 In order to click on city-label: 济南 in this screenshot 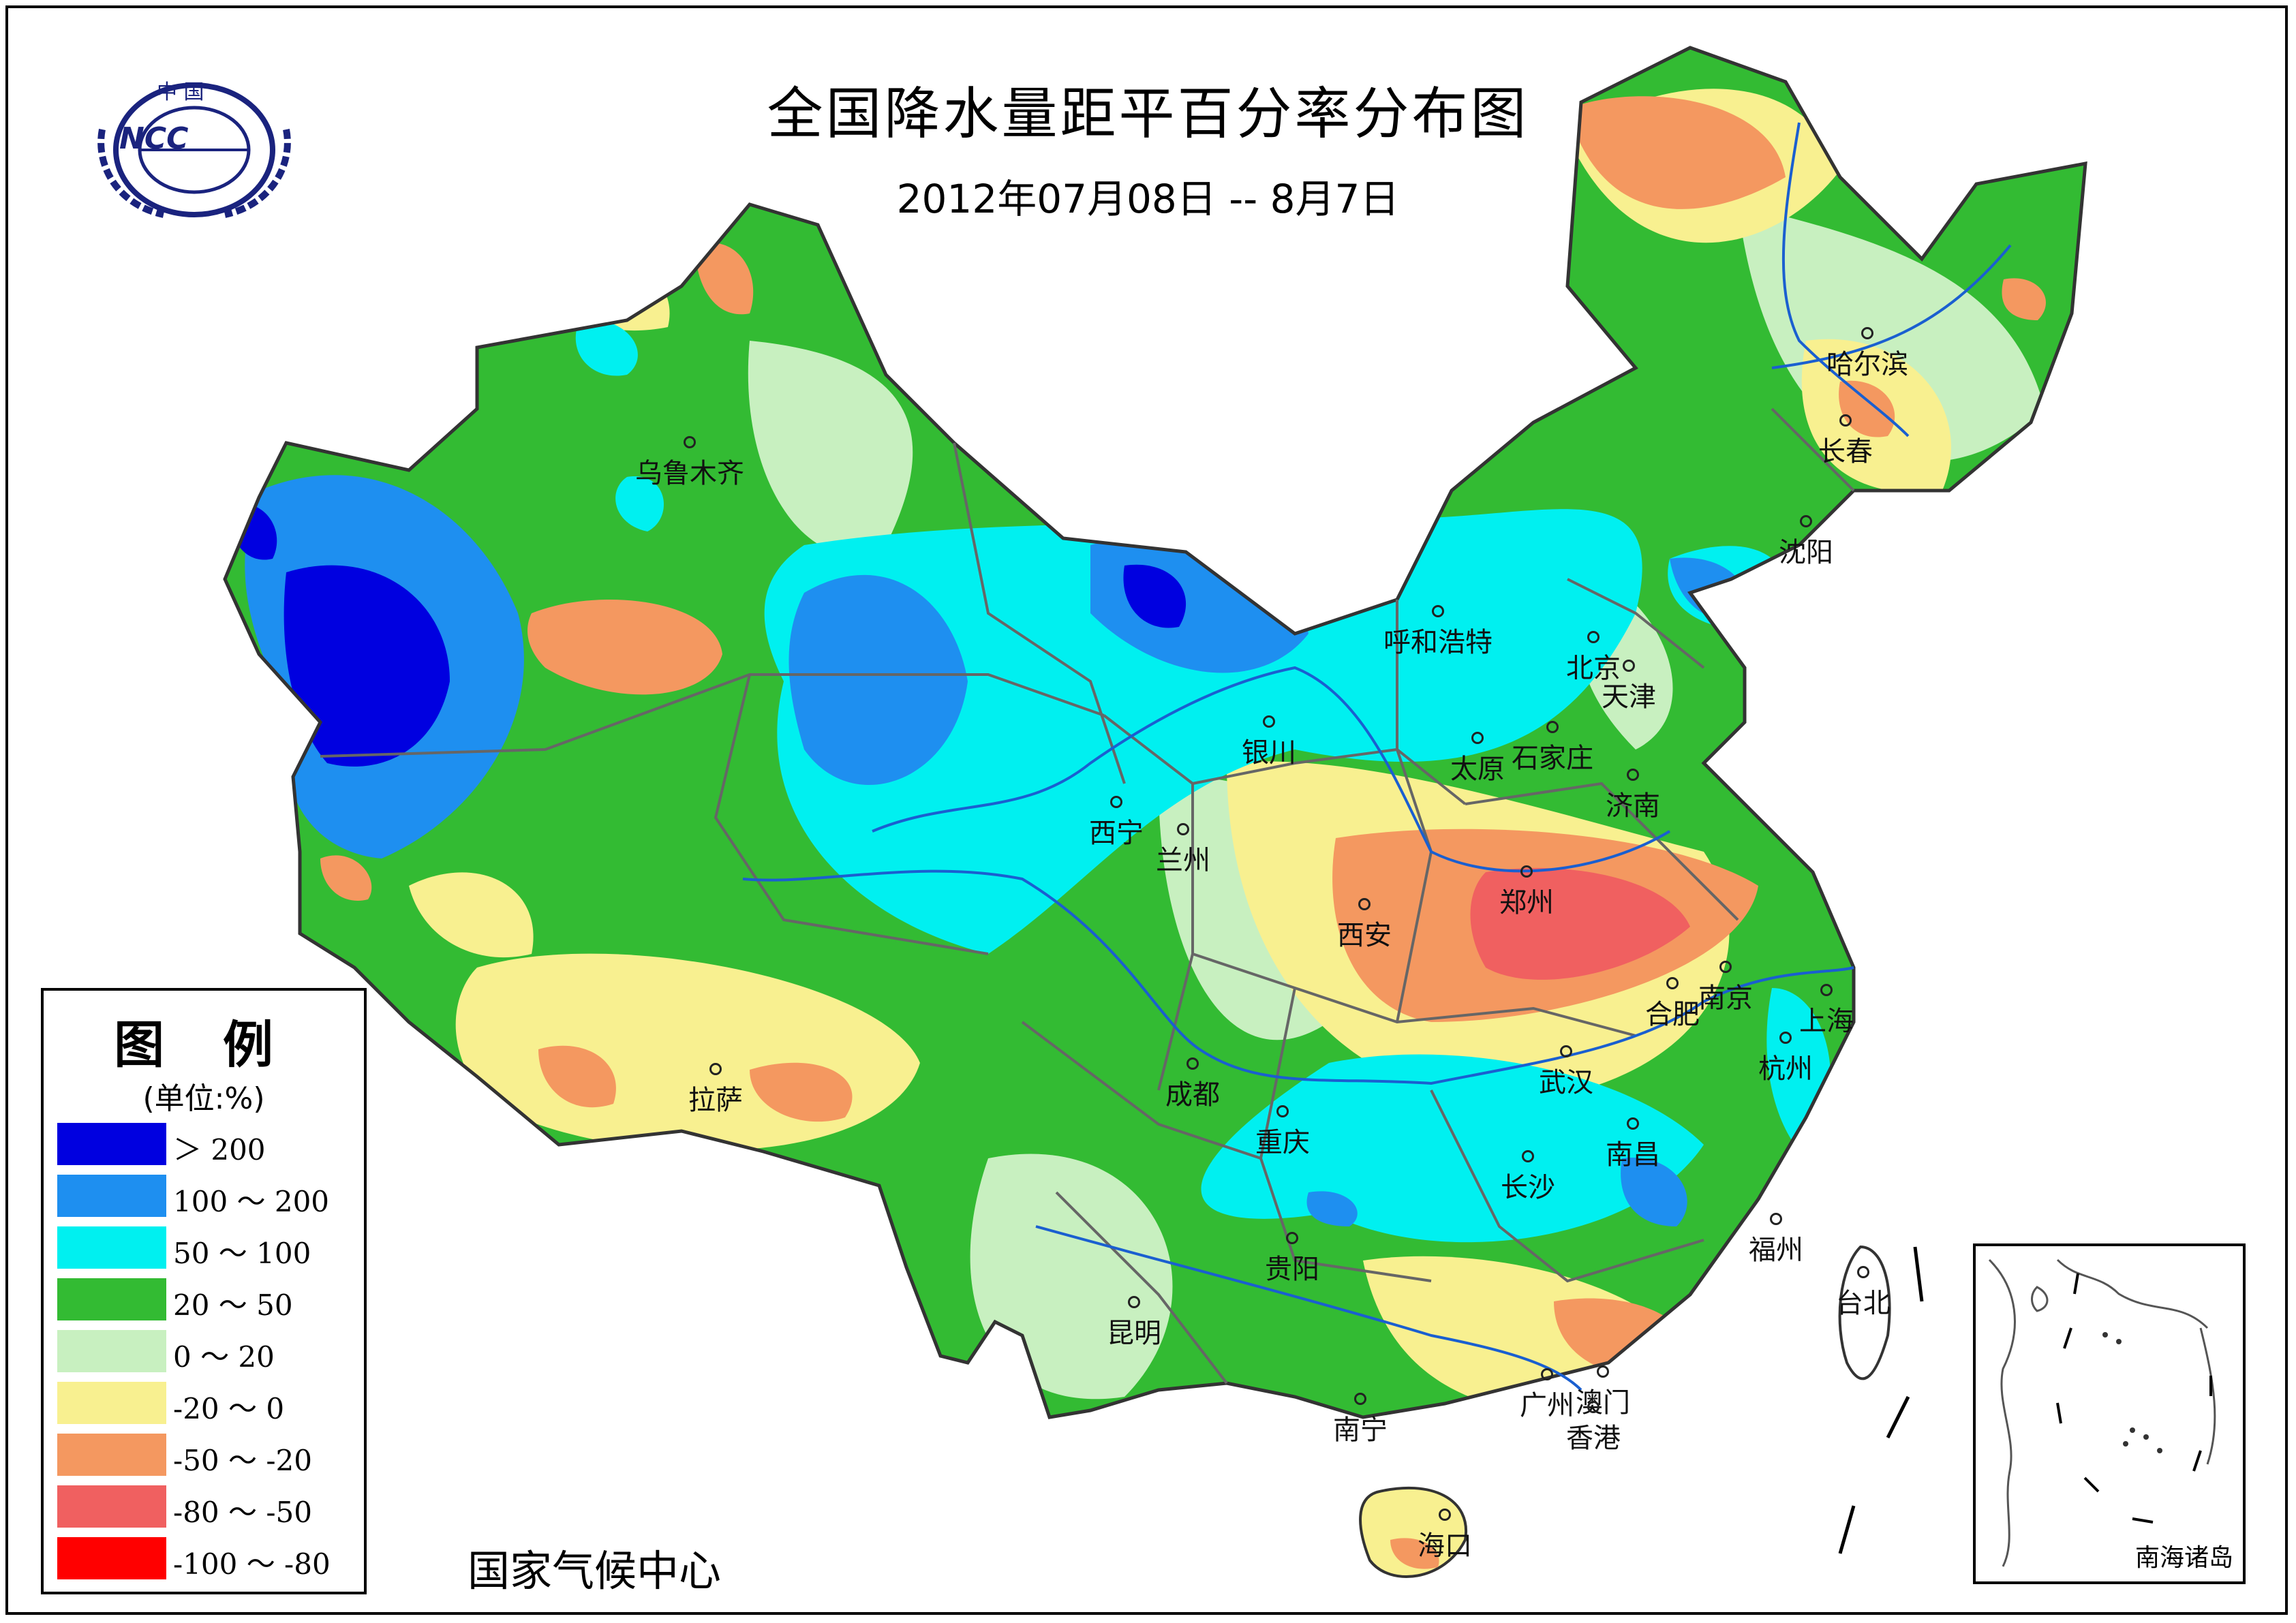, I will do `click(1633, 796)`.